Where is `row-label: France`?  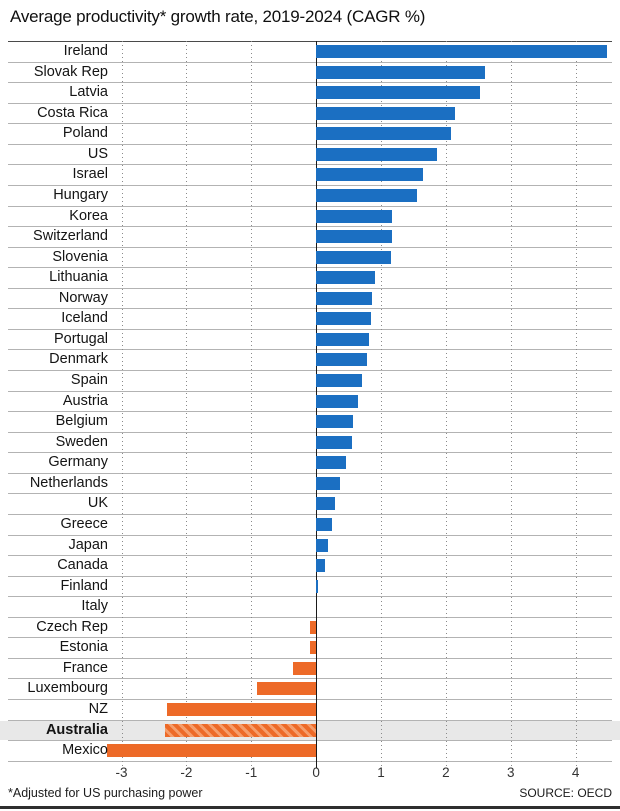
row-label: France is located at coordinates (85, 667).